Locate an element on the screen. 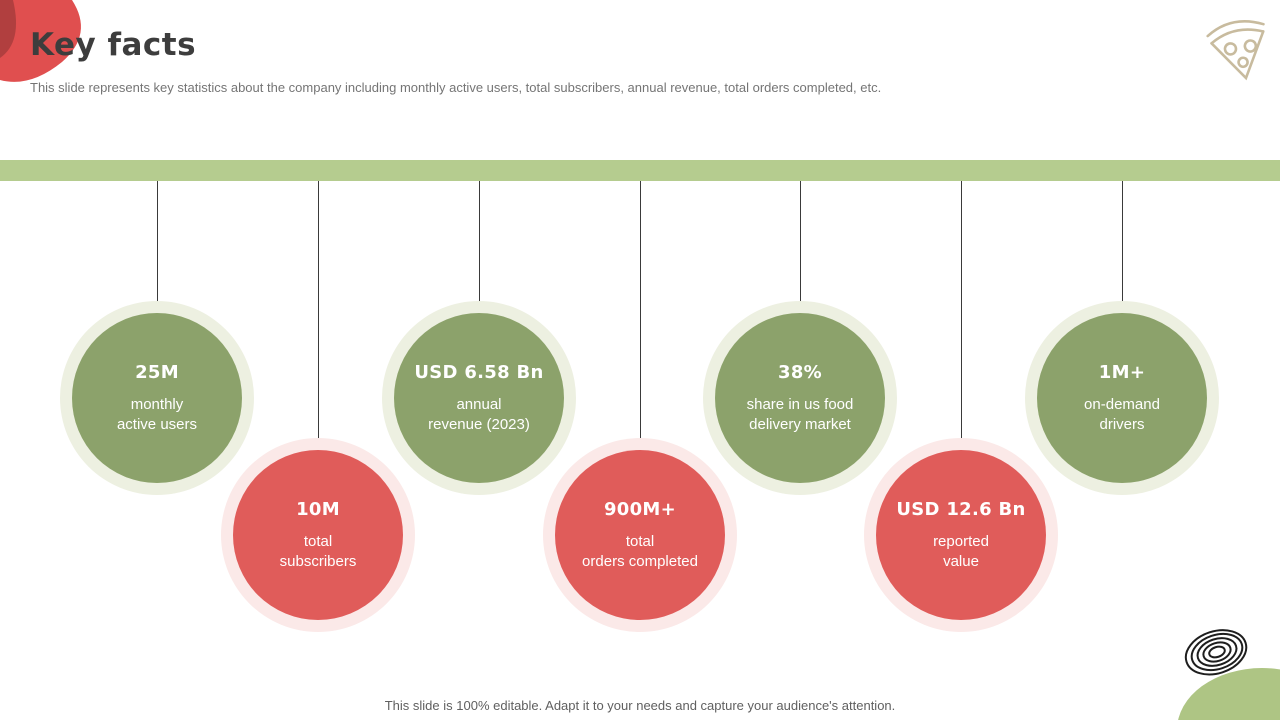  fact-circle-market-share: 38% share in us food delivery market is located at coordinates (800, 398).